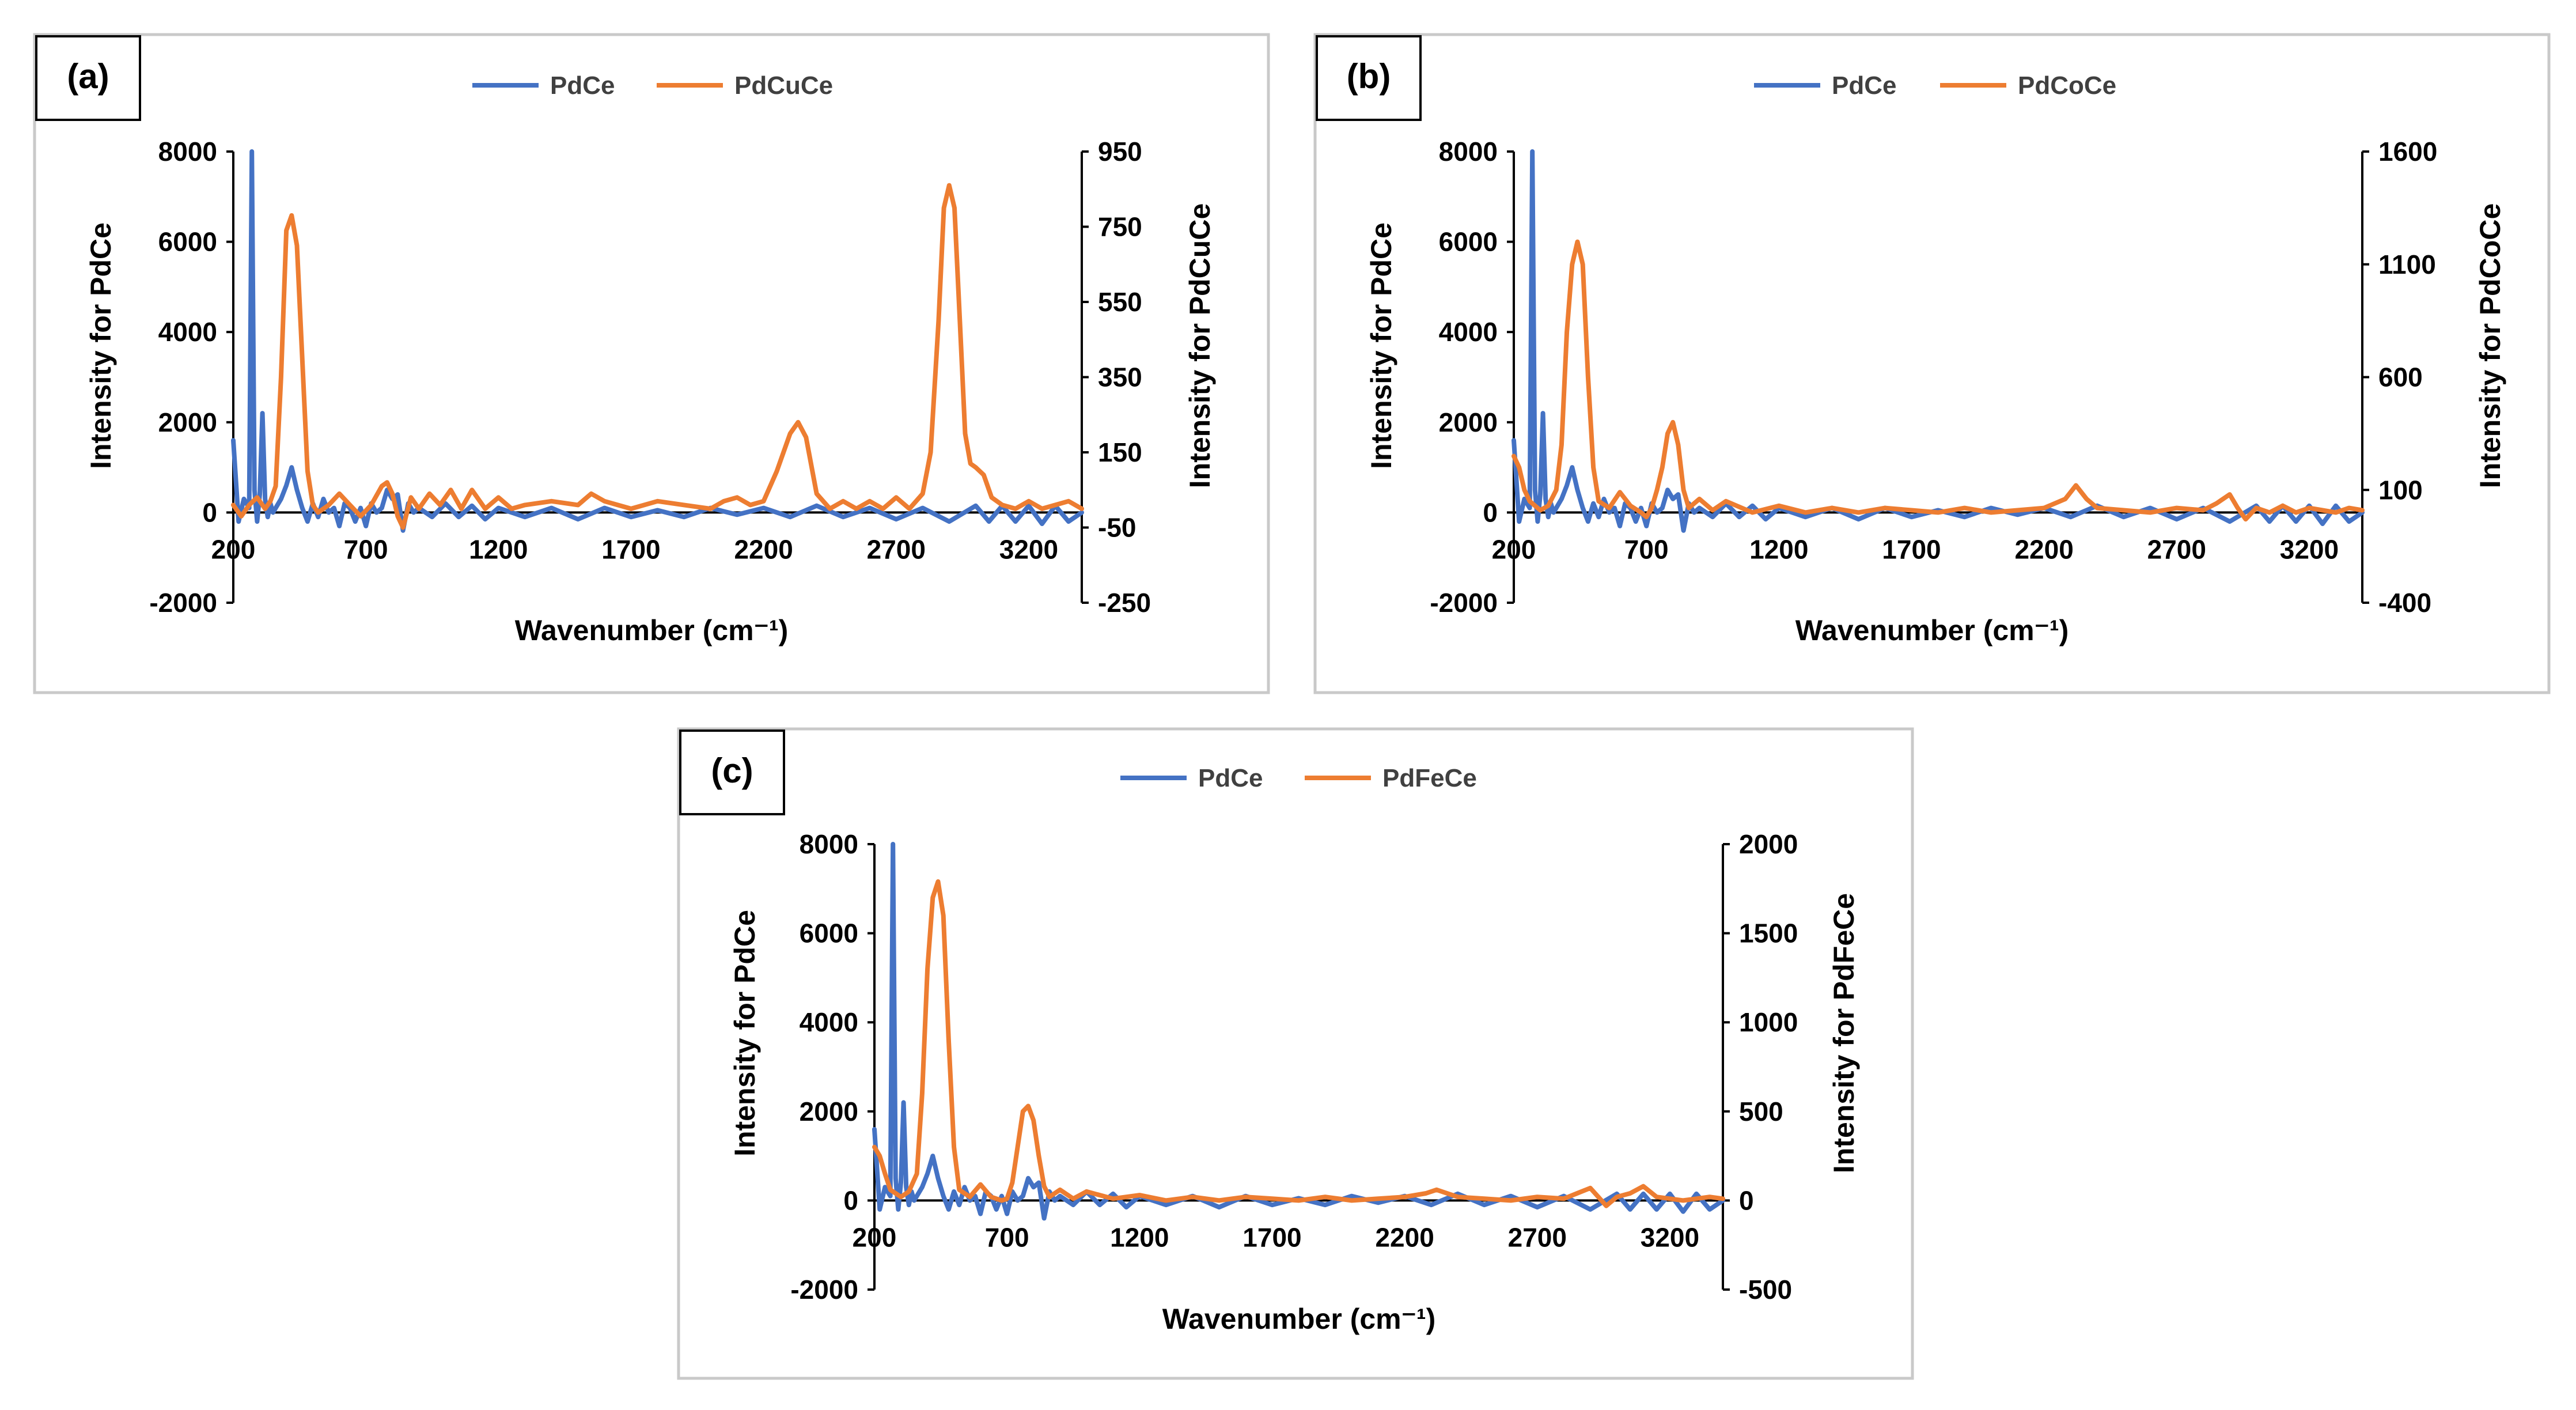  I want to click on panel-b-plot-y-right-tick-label: 600, so click(2400, 377).